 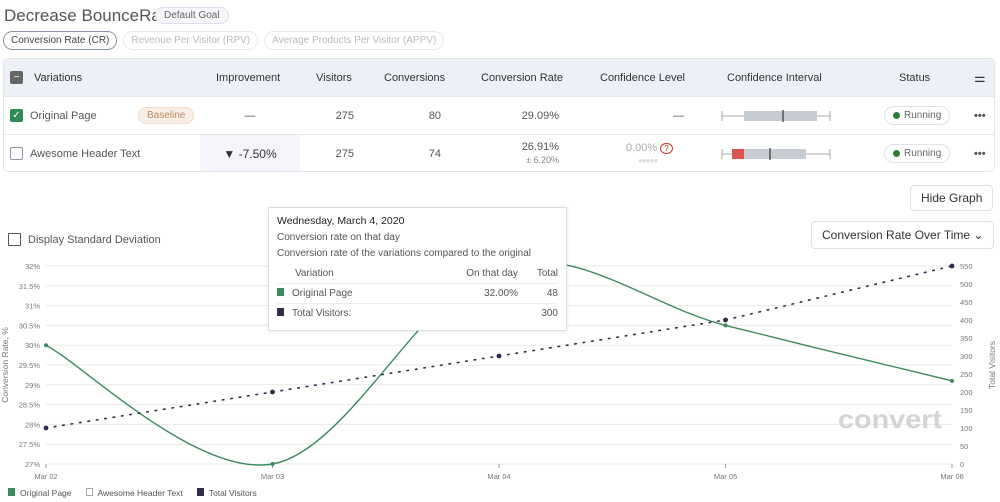 What do you see at coordinates (648, 160) in the screenshot?
I see `confidence-dots-icon: ●●●●●` at bounding box center [648, 160].